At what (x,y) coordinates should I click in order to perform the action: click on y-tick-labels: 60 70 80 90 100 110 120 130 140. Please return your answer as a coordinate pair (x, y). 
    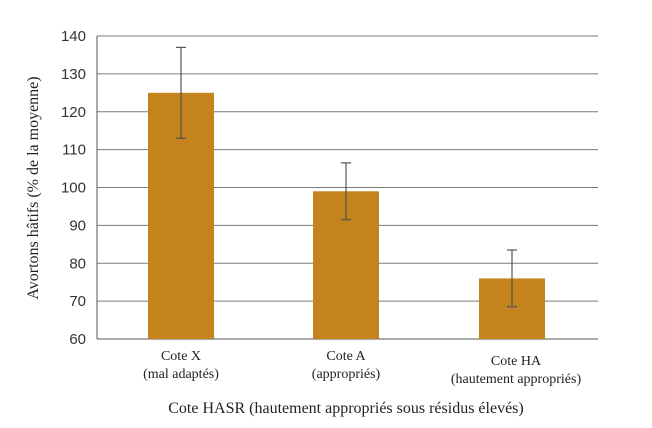
    Looking at the image, I should click on (73, 188).